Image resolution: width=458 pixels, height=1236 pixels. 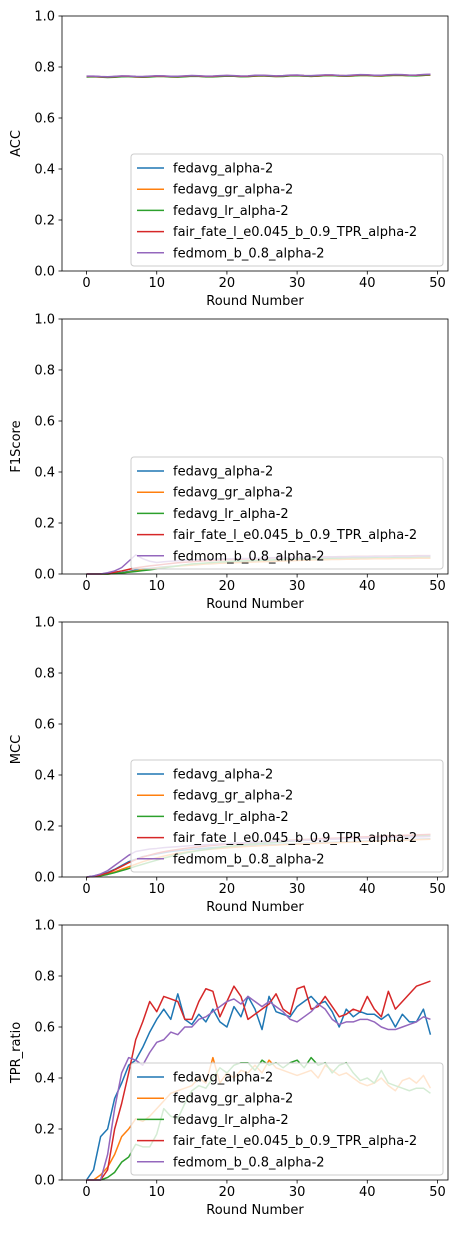 What do you see at coordinates (16, 446) in the screenshot?
I see `y-axis-label: F1Score` at bounding box center [16, 446].